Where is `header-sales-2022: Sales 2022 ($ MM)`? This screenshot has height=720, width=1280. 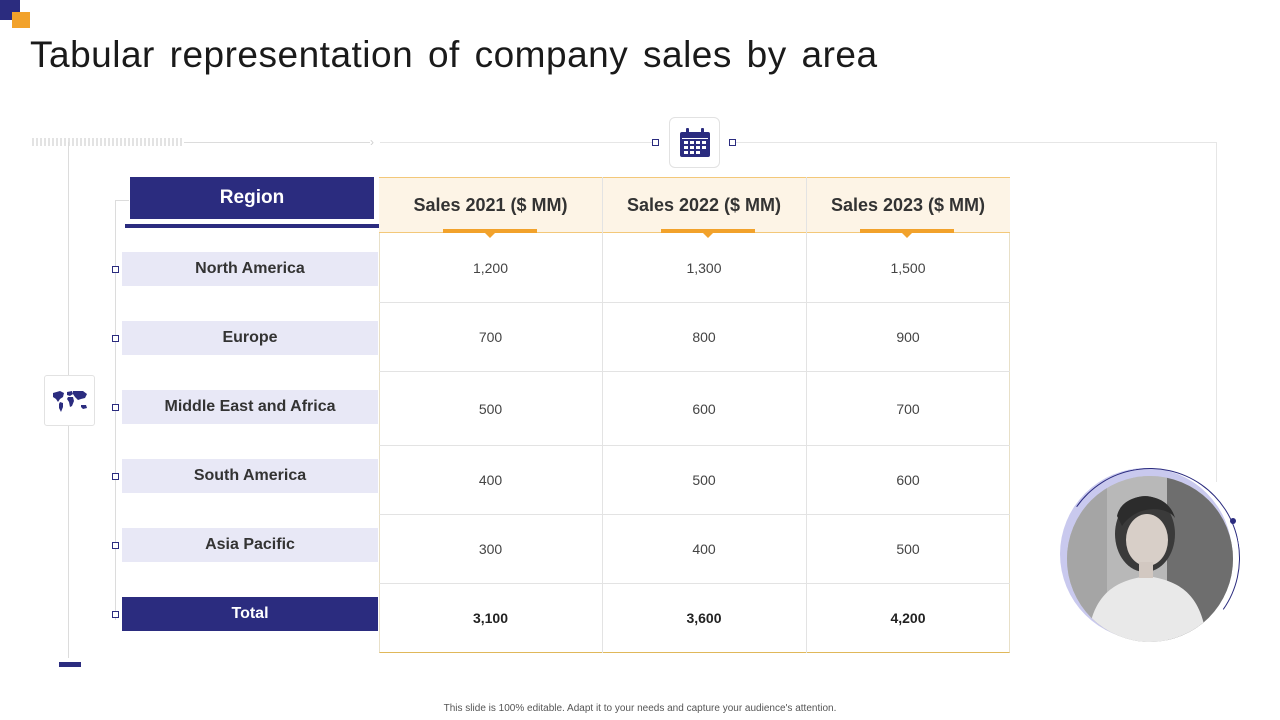
header-sales-2022: Sales 2022 ($ MM) is located at coordinates (704, 204).